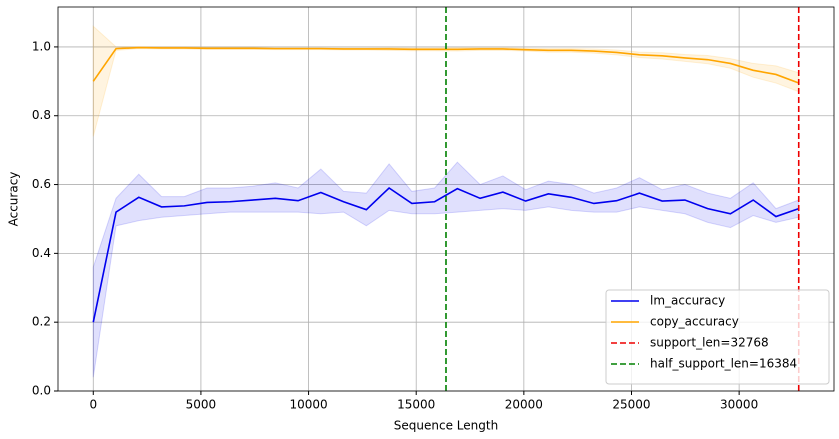 The height and width of the screenshot is (439, 839). I want to click on legend-label: copy_accuracy, so click(694, 322).